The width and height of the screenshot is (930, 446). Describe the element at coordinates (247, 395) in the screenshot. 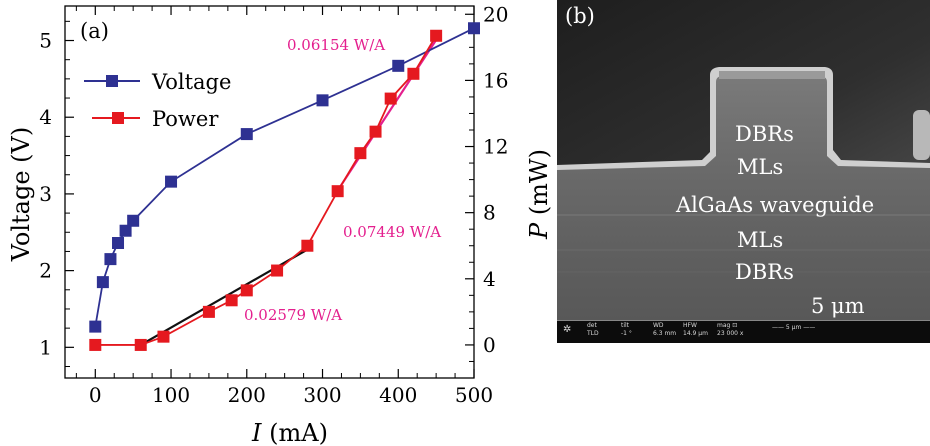

I see `x-tick-label: 200` at that location.